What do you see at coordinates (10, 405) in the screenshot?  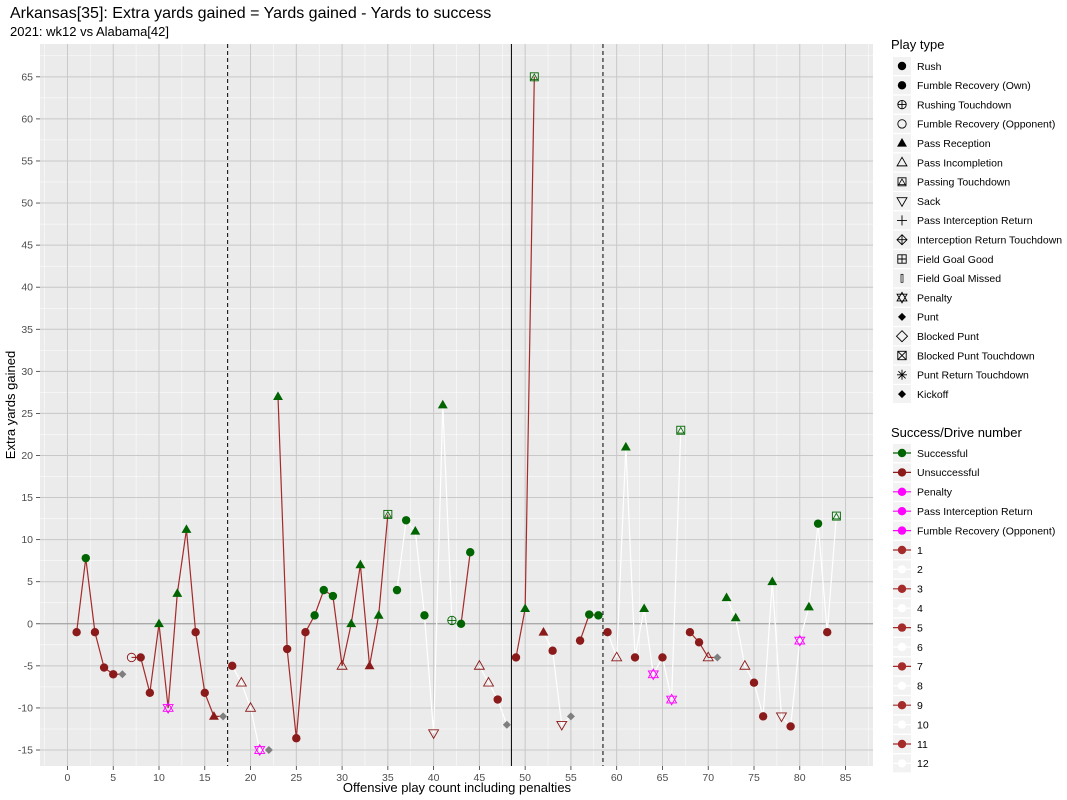 I see `y-axis-label: Extra yards gained` at bounding box center [10, 405].